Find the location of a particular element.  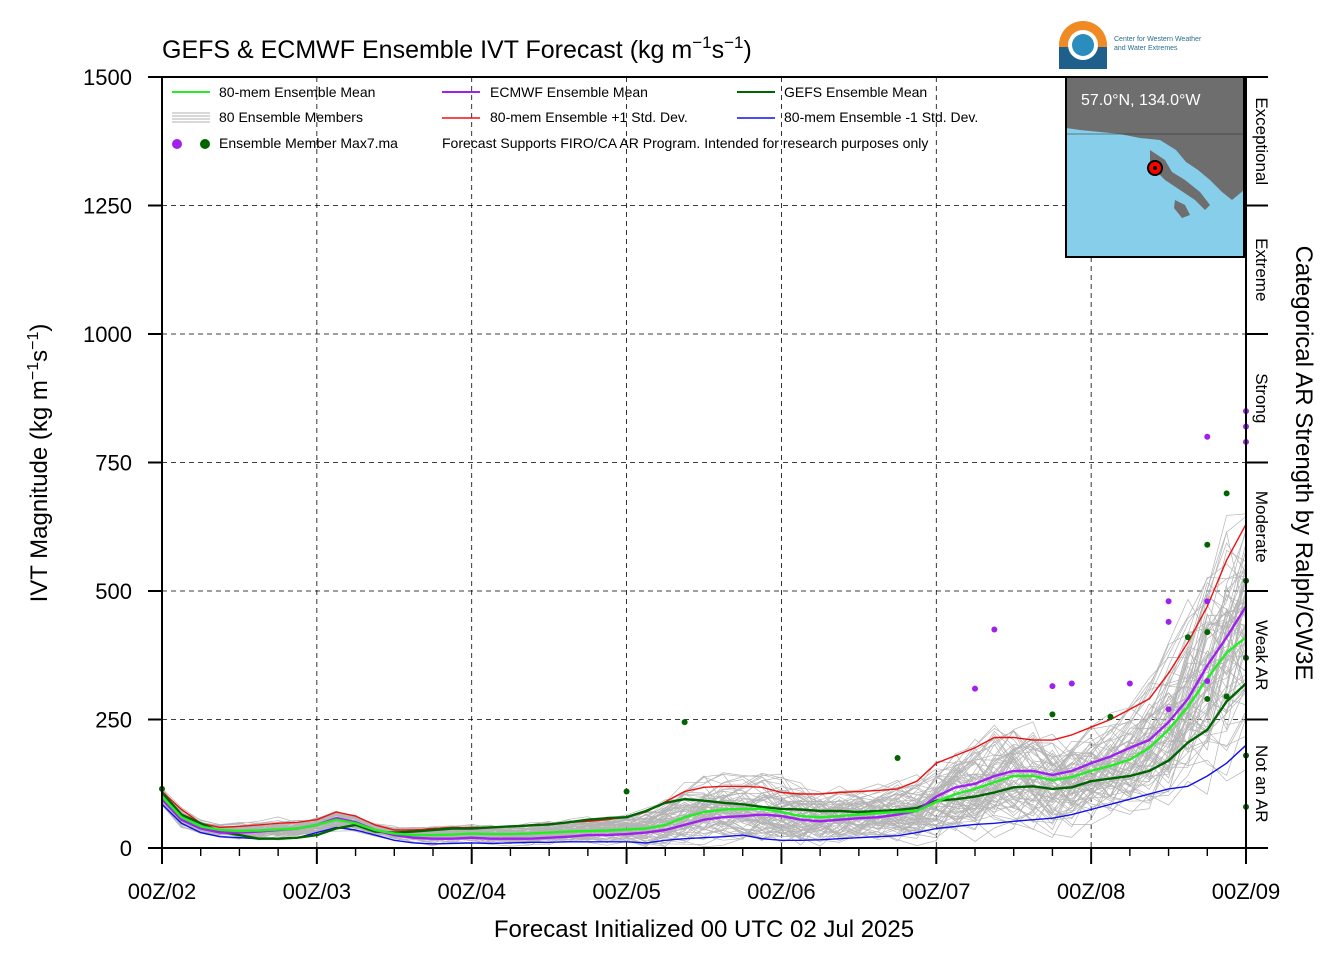

legend-members: 80 Ensemble Members is located at coordinates (291, 117).